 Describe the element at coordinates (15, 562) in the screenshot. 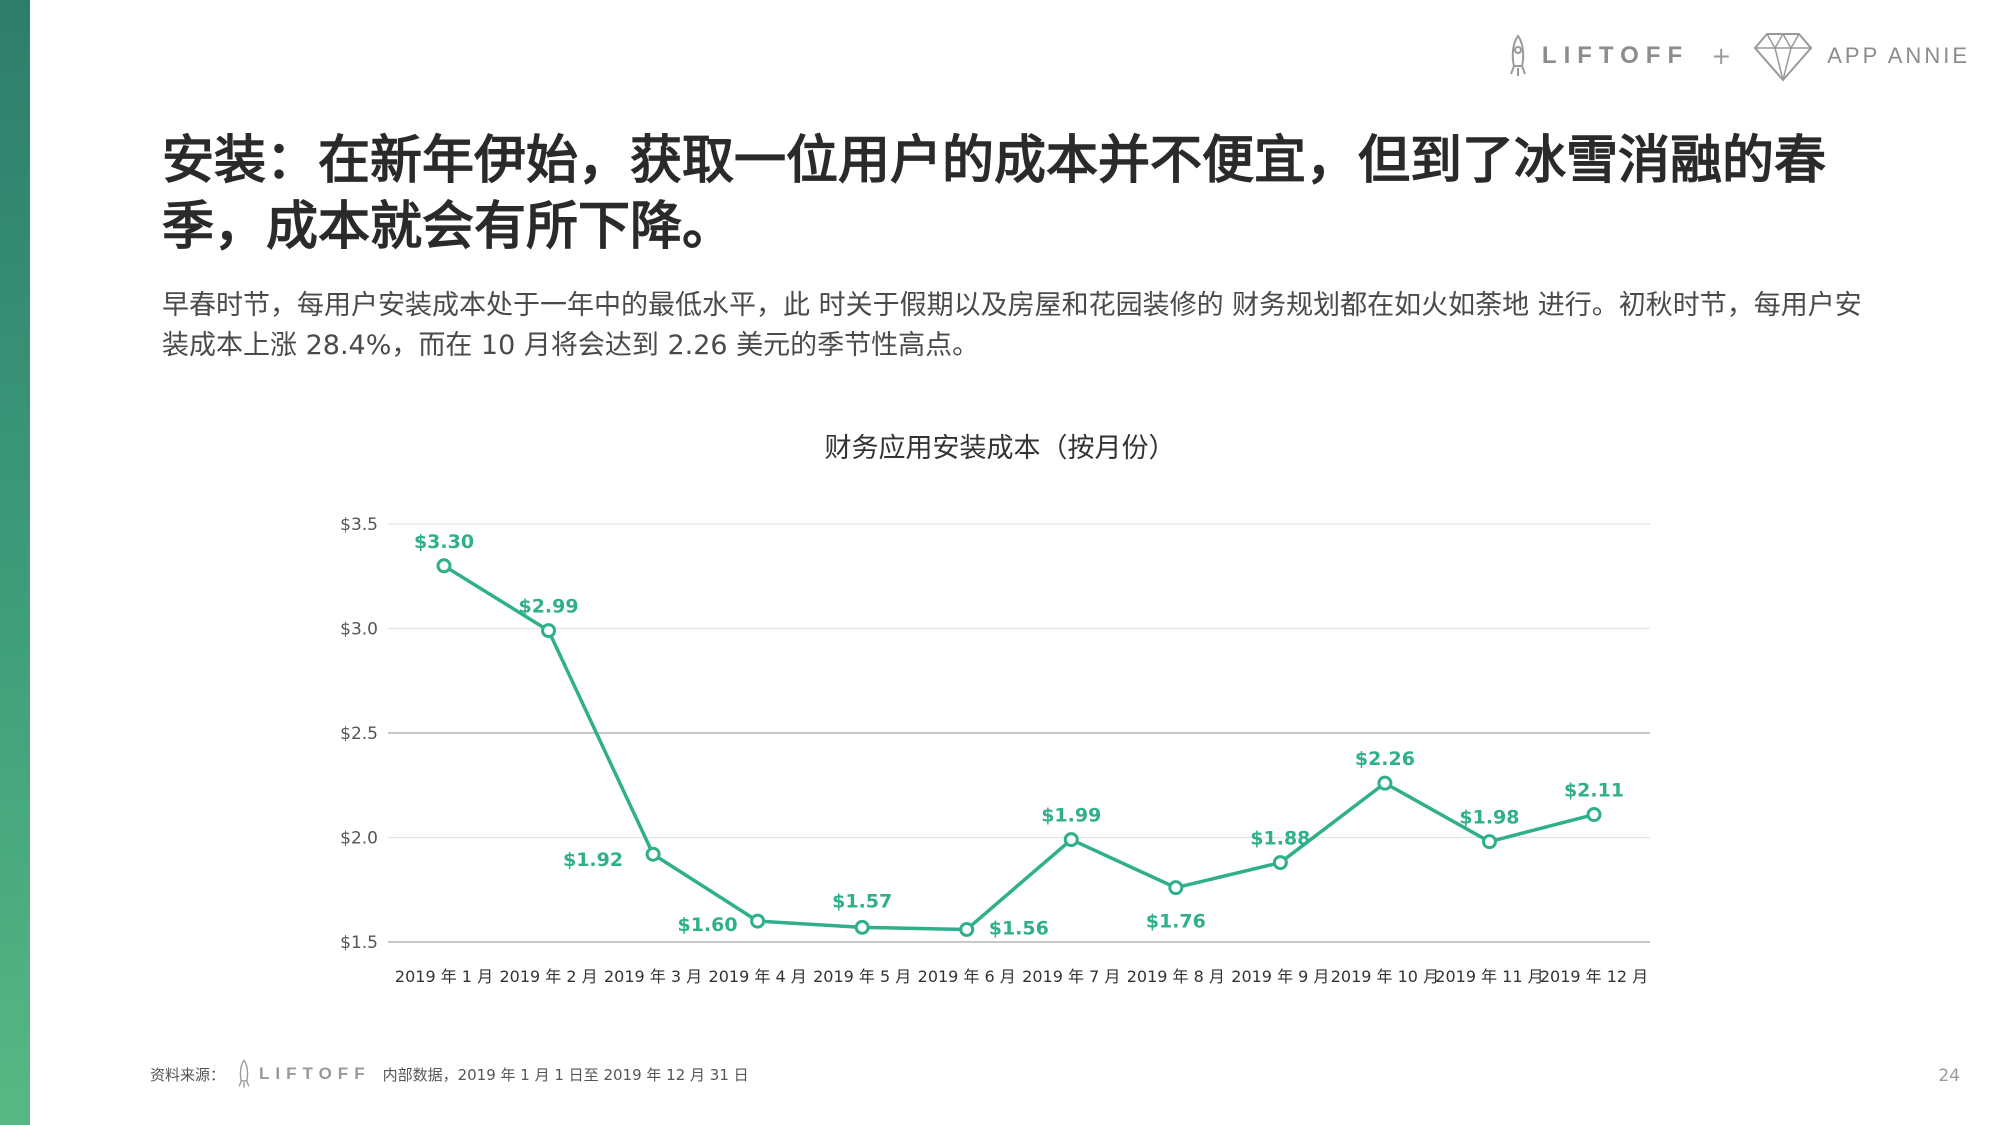

I see `side-accent-bar` at that location.